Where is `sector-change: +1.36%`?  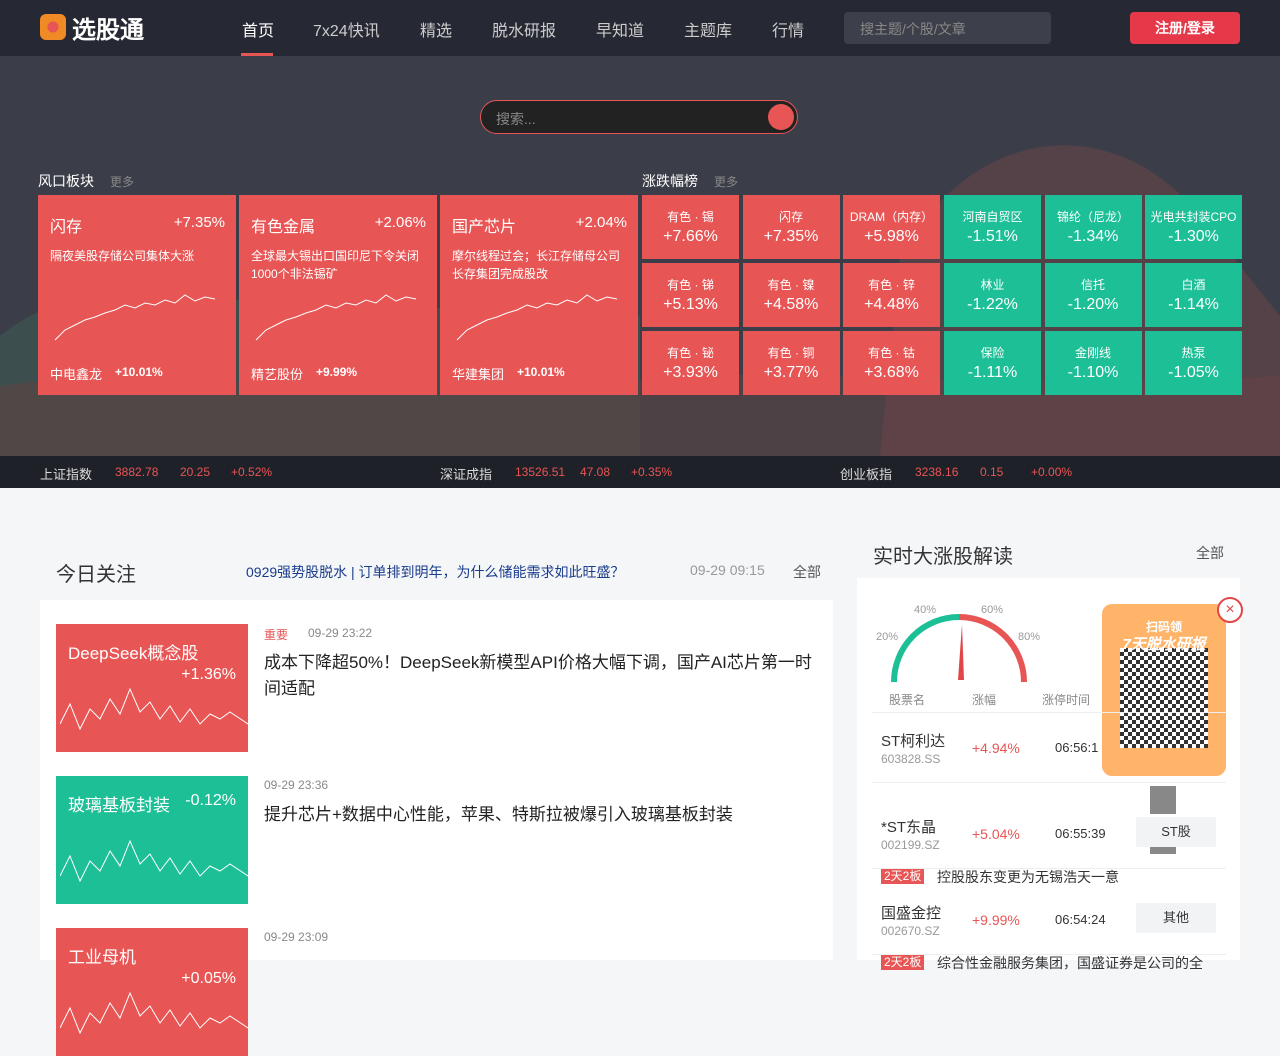 sector-change: +1.36% is located at coordinates (208, 674).